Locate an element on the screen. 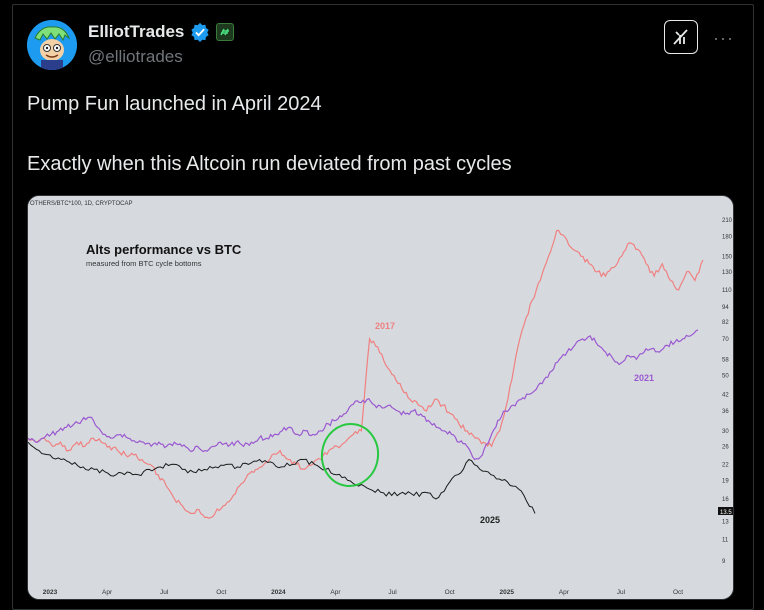 The height and width of the screenshot is (610, 764). y-tick-label: 70 is located at coordinates (725, 340).